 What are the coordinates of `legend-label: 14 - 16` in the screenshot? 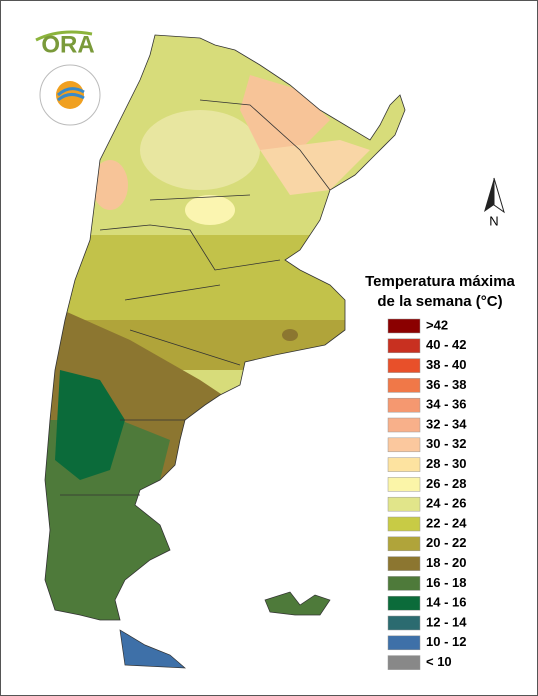 It's located at (446, 602).